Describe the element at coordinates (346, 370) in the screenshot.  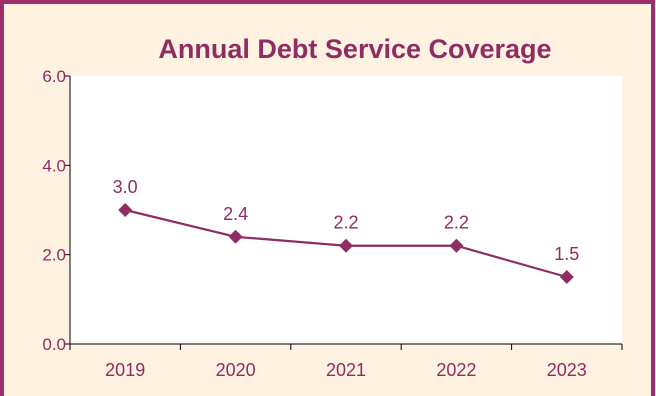
I see `x-tick-label: 2021` at that location.